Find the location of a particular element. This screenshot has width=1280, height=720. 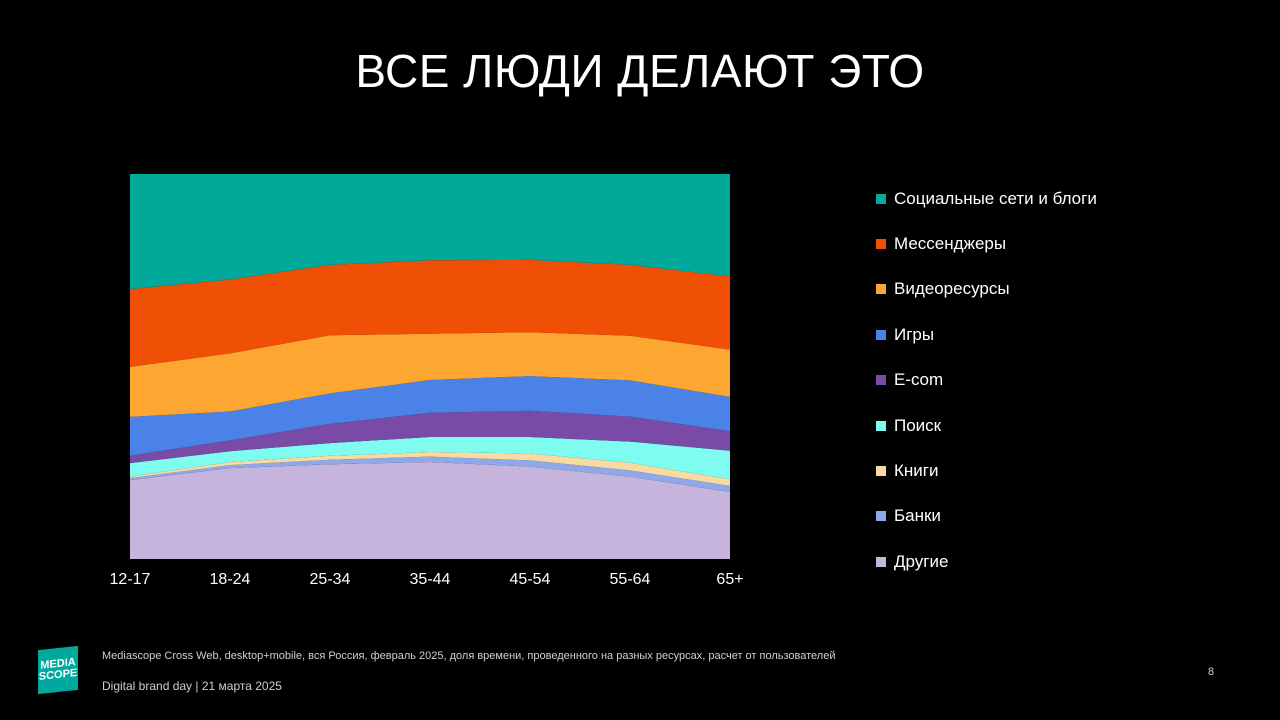

legend-item: Мессенджеры is located at coordinates (1066, 243).